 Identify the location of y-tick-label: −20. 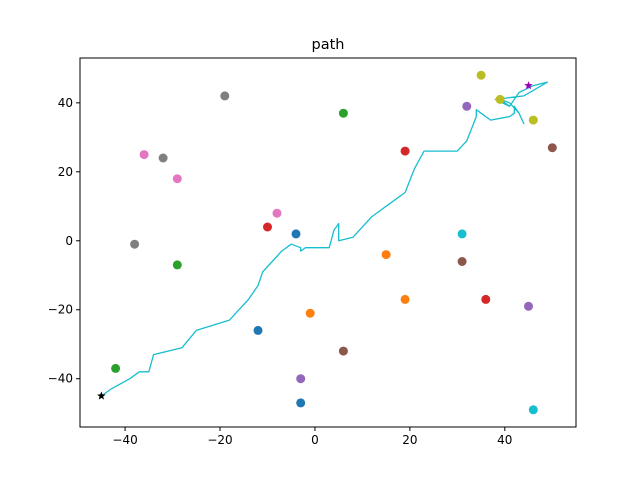
(60, 310).